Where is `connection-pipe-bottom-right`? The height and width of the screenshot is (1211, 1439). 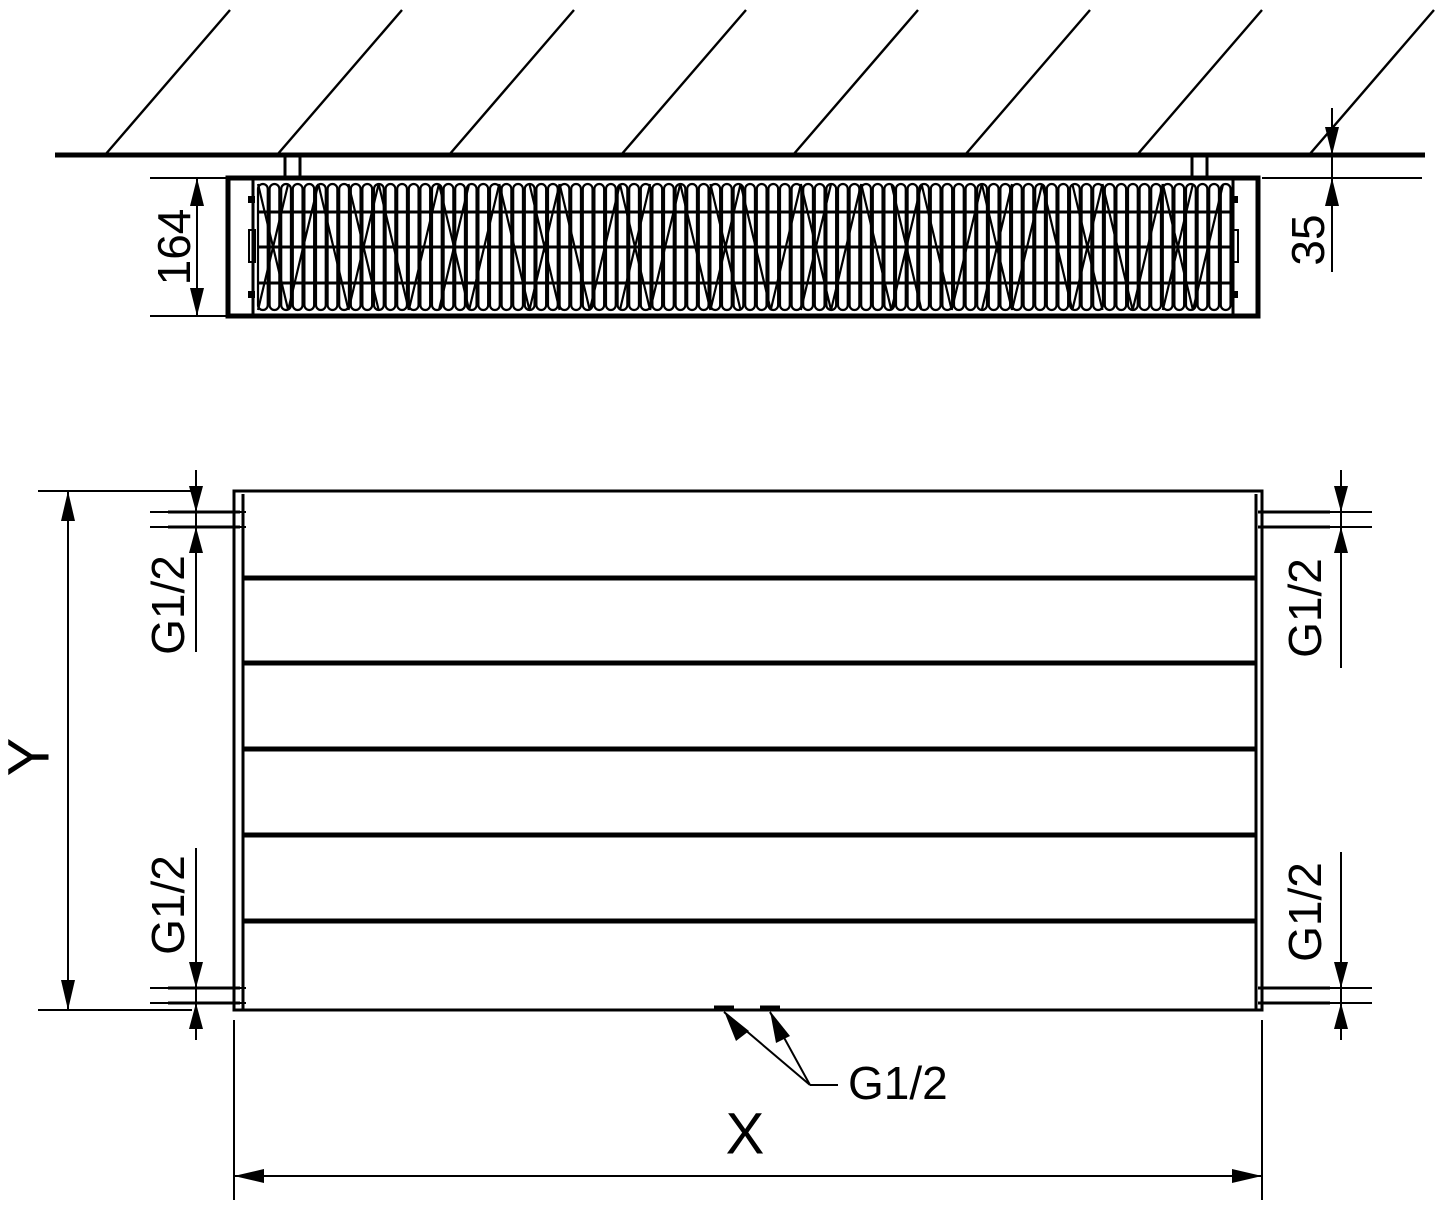
connection-pipe-bottom-right is located at coordinates (1294, 995).